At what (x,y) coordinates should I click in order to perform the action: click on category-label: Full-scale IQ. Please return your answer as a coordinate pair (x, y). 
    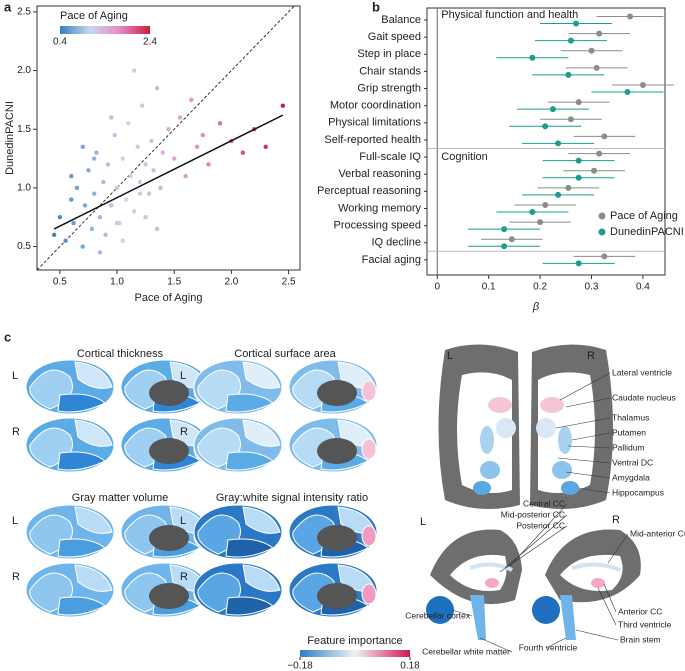
    Looking at the image, I should click on (390, 157).